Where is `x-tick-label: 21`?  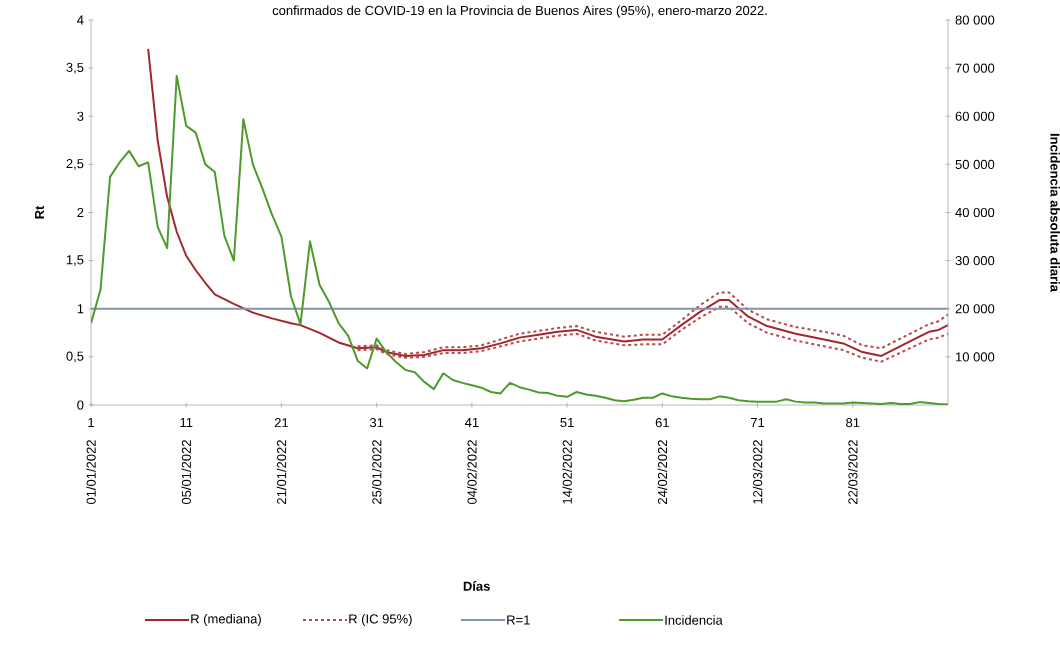 x-tick-label: 21 is located at coordinates (281, 423).